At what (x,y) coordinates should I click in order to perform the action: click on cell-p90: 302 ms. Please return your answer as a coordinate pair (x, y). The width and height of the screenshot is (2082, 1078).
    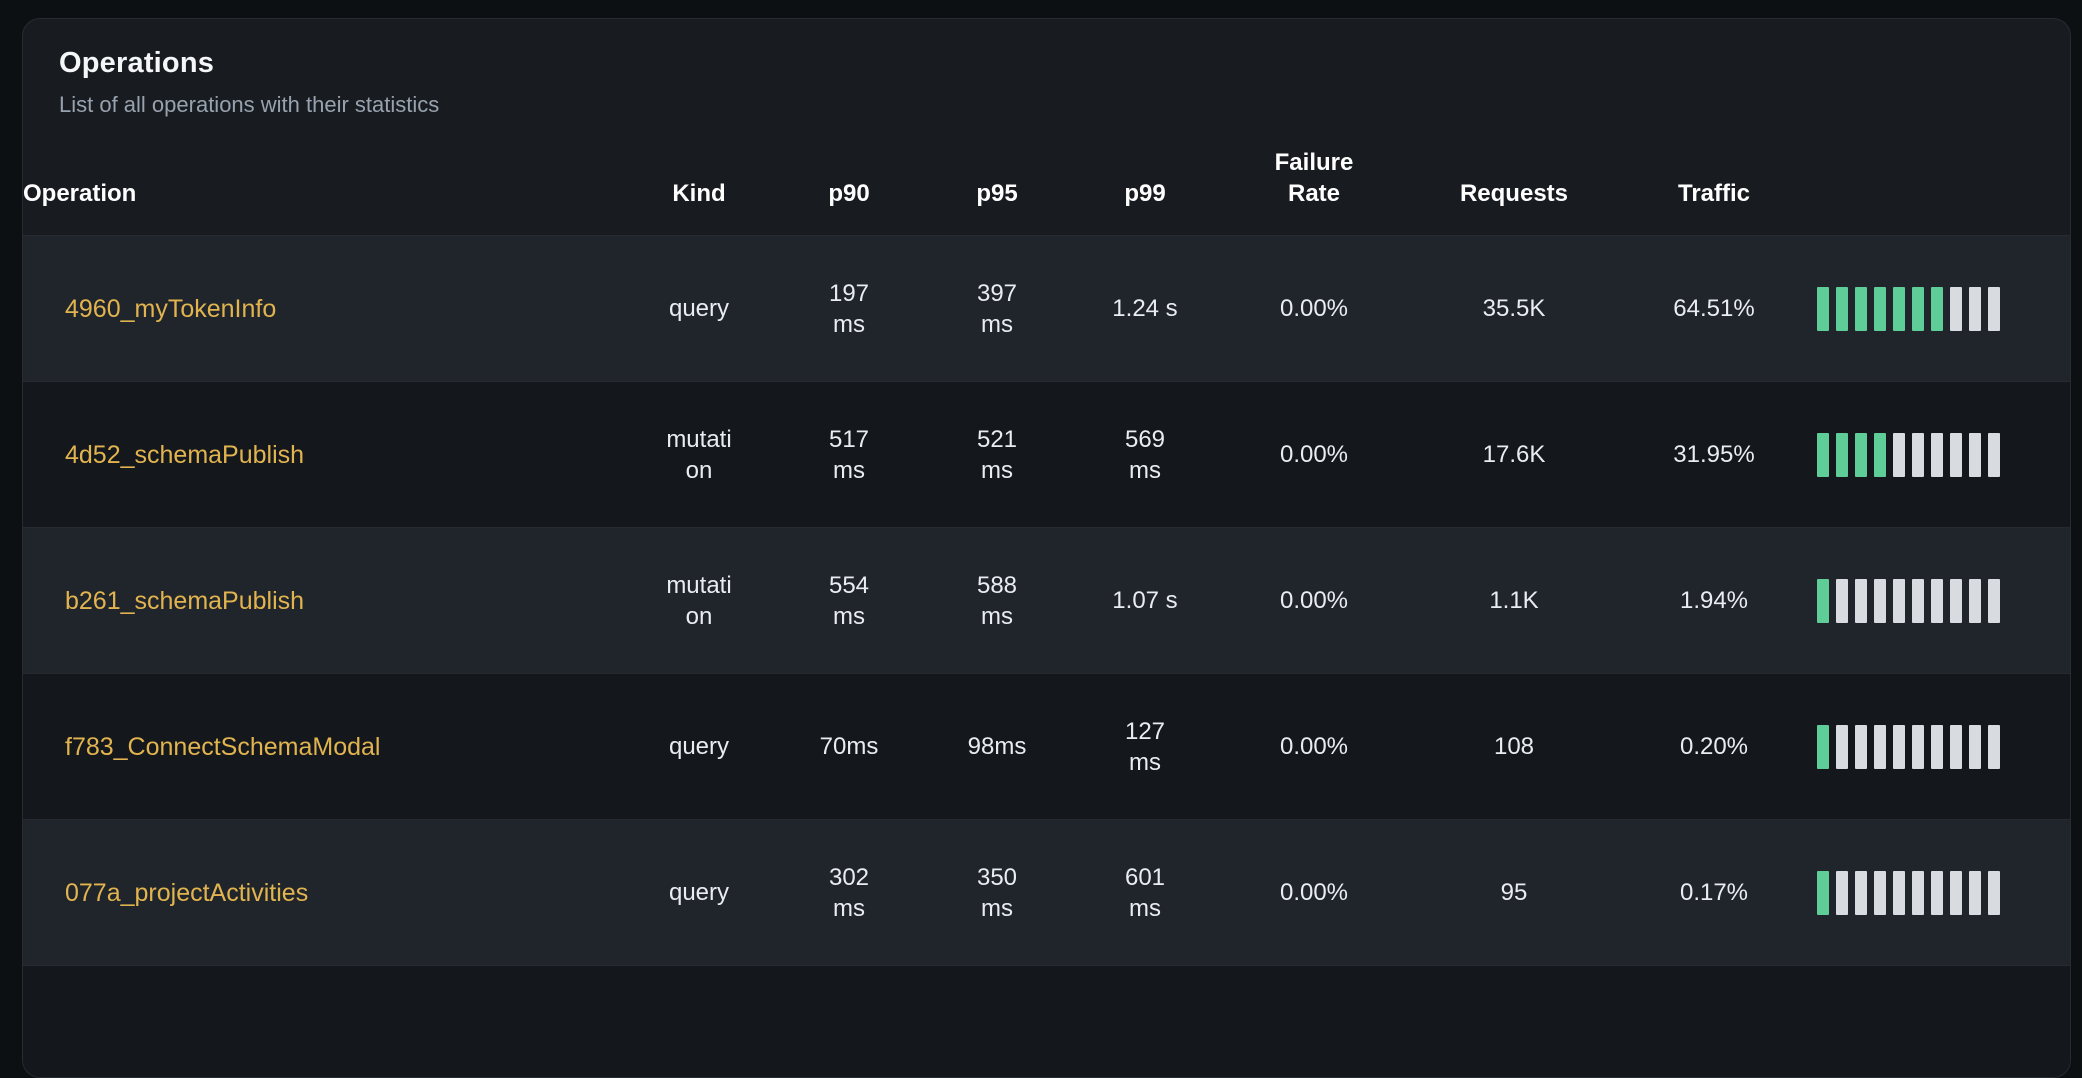
    Looking at the image, I should click on (849, 892).